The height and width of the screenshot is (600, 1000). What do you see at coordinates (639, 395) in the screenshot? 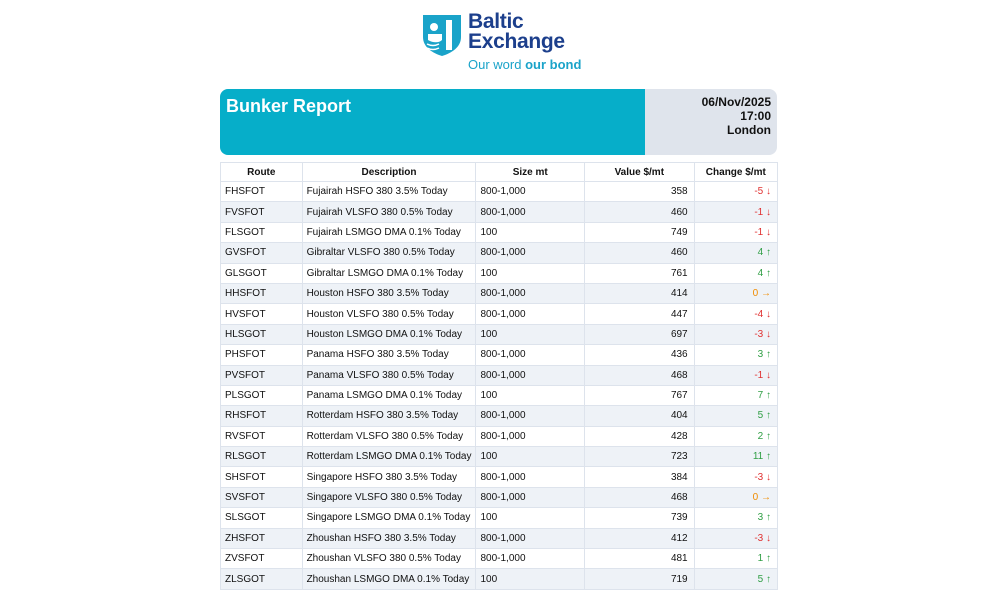
I see `value-cell: 767` at bounding box center [639, 395].